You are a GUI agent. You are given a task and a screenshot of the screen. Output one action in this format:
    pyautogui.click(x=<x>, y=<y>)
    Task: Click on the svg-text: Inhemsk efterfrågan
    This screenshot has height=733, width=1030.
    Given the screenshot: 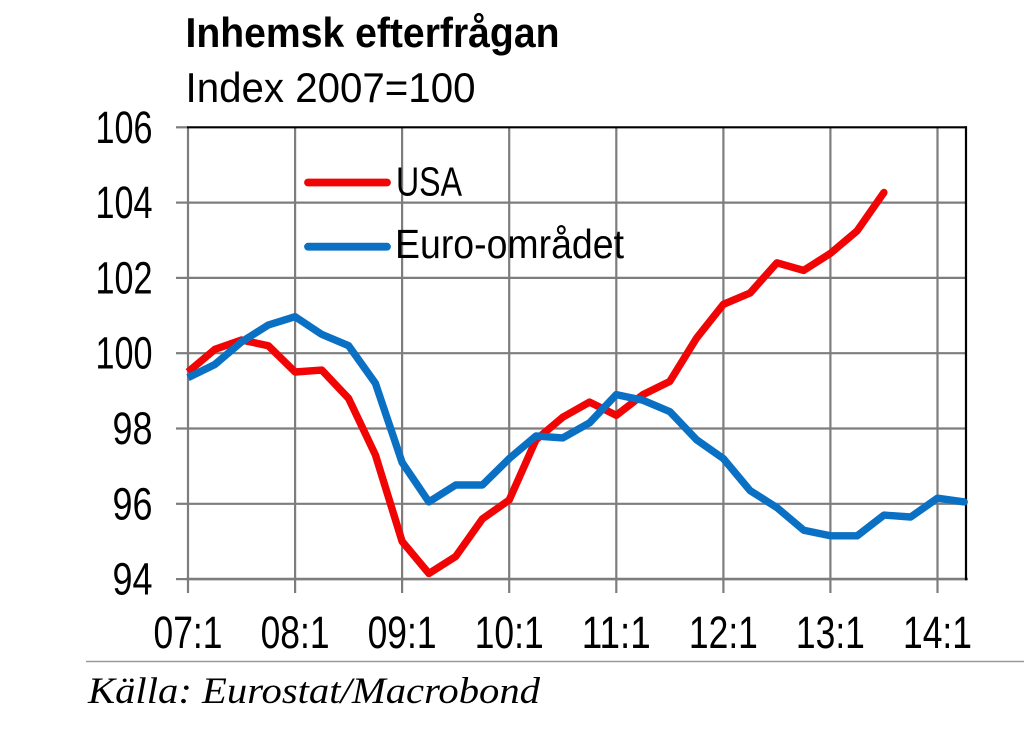 What is the action you would take?
    pyautogui.click(x=373, y=32)
    